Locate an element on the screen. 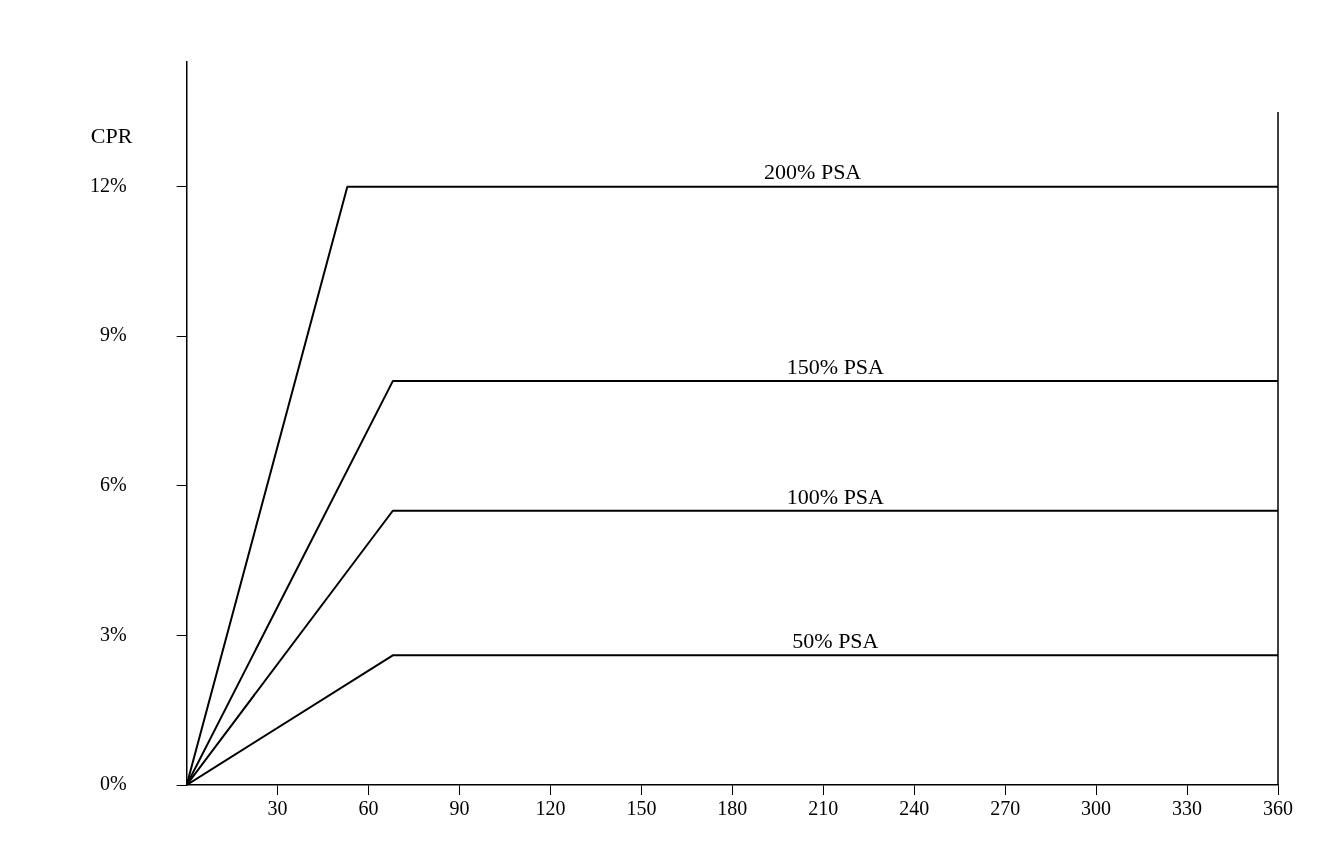  series-label: 100% PSA is located at coordinates (835, 496).